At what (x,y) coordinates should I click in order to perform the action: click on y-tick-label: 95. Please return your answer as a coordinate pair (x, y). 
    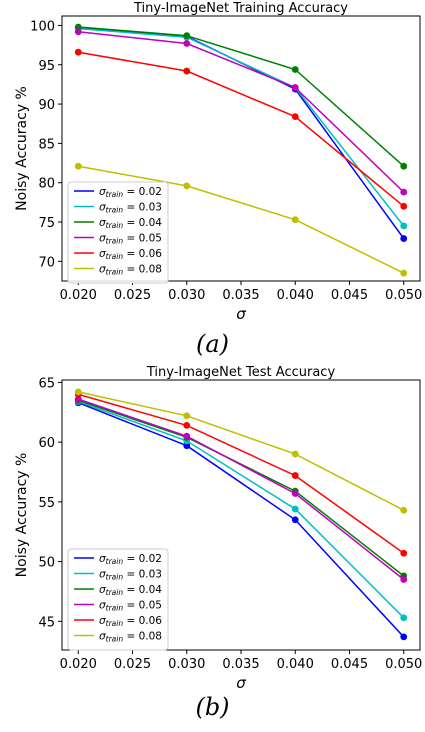
    Looking at the image, I should click on (46, 66).